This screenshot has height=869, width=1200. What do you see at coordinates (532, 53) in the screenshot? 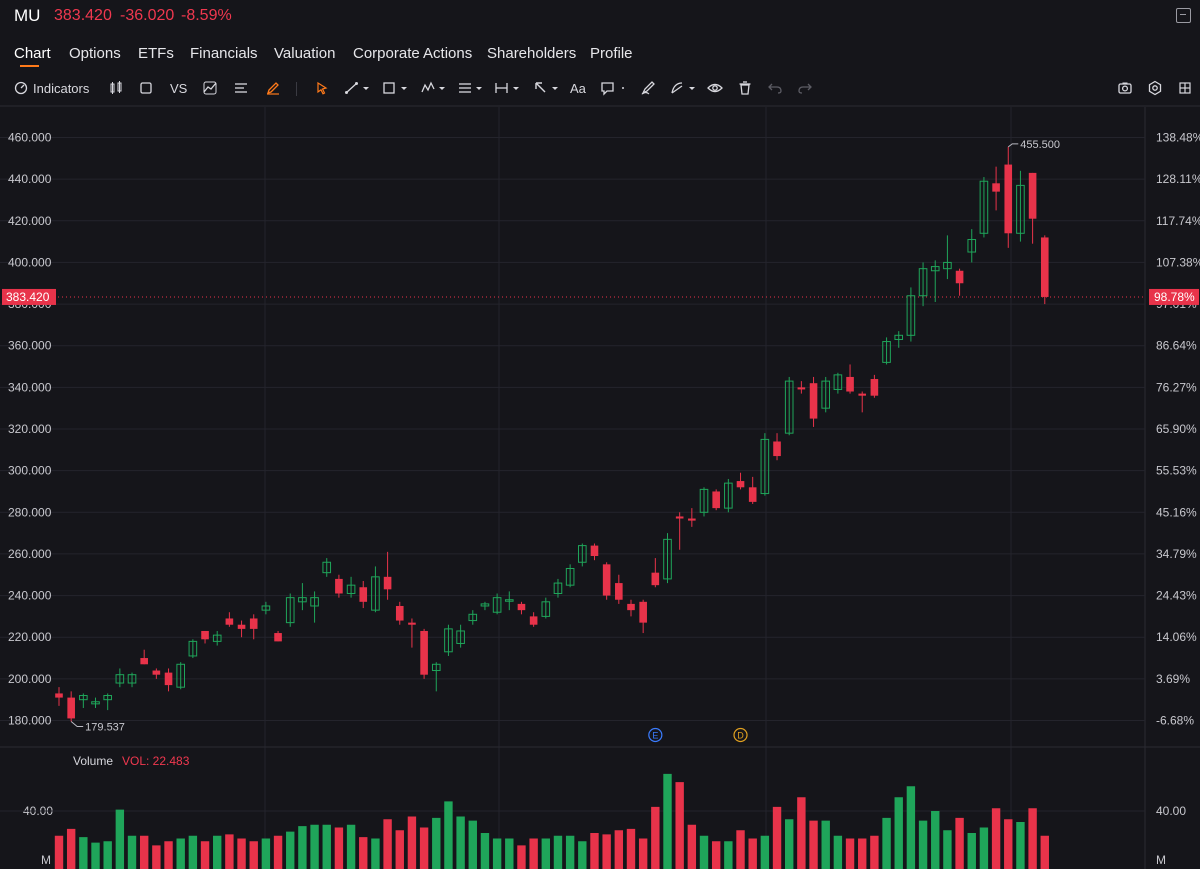
I see `tab-shareholders: Shareholders` at bounding box center [532, 53].